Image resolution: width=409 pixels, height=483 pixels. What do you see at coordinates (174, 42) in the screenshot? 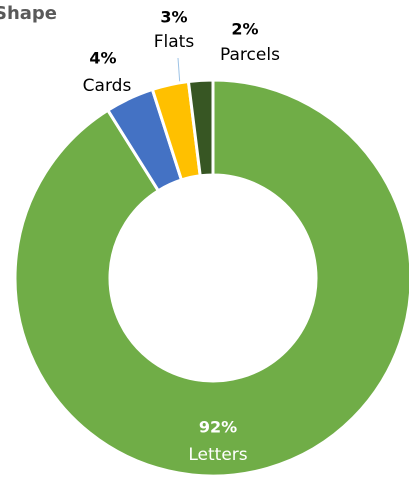
I see `category-label: Flats` at bounding box center [174, 42].